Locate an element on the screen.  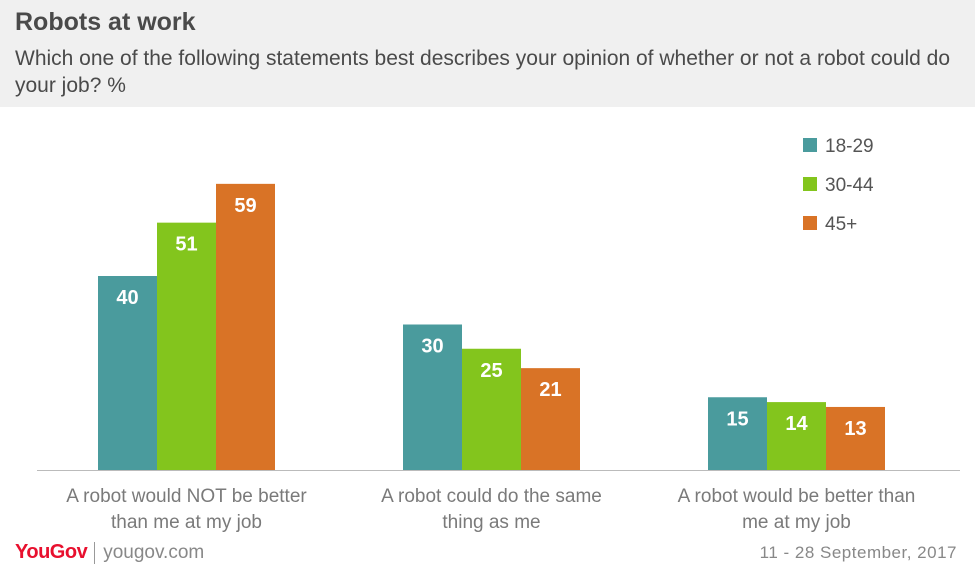
data-label-18-29-1: 30 is located at coordinates (432, 347).